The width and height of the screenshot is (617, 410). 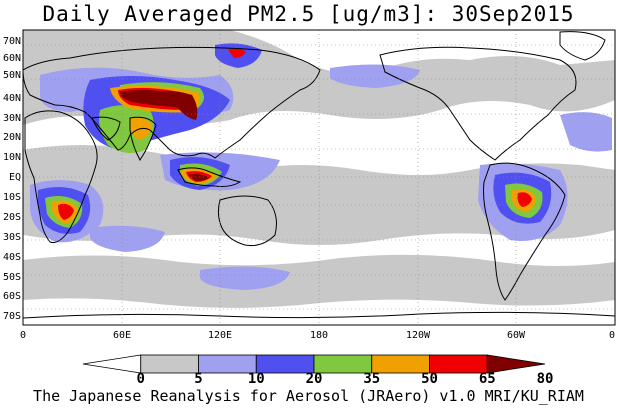 What do you see at coordinates (209, 177) in the screenshot?
I see `maritime-continent-coastline` at bounding box center [209, 177].